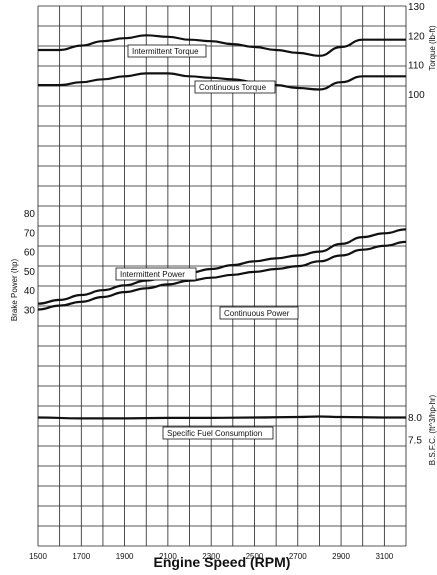  What do you see at coordinates (416, 36) in the screenshot?
I see `torque-tick-label: 120` at bounding box center [416, 36].